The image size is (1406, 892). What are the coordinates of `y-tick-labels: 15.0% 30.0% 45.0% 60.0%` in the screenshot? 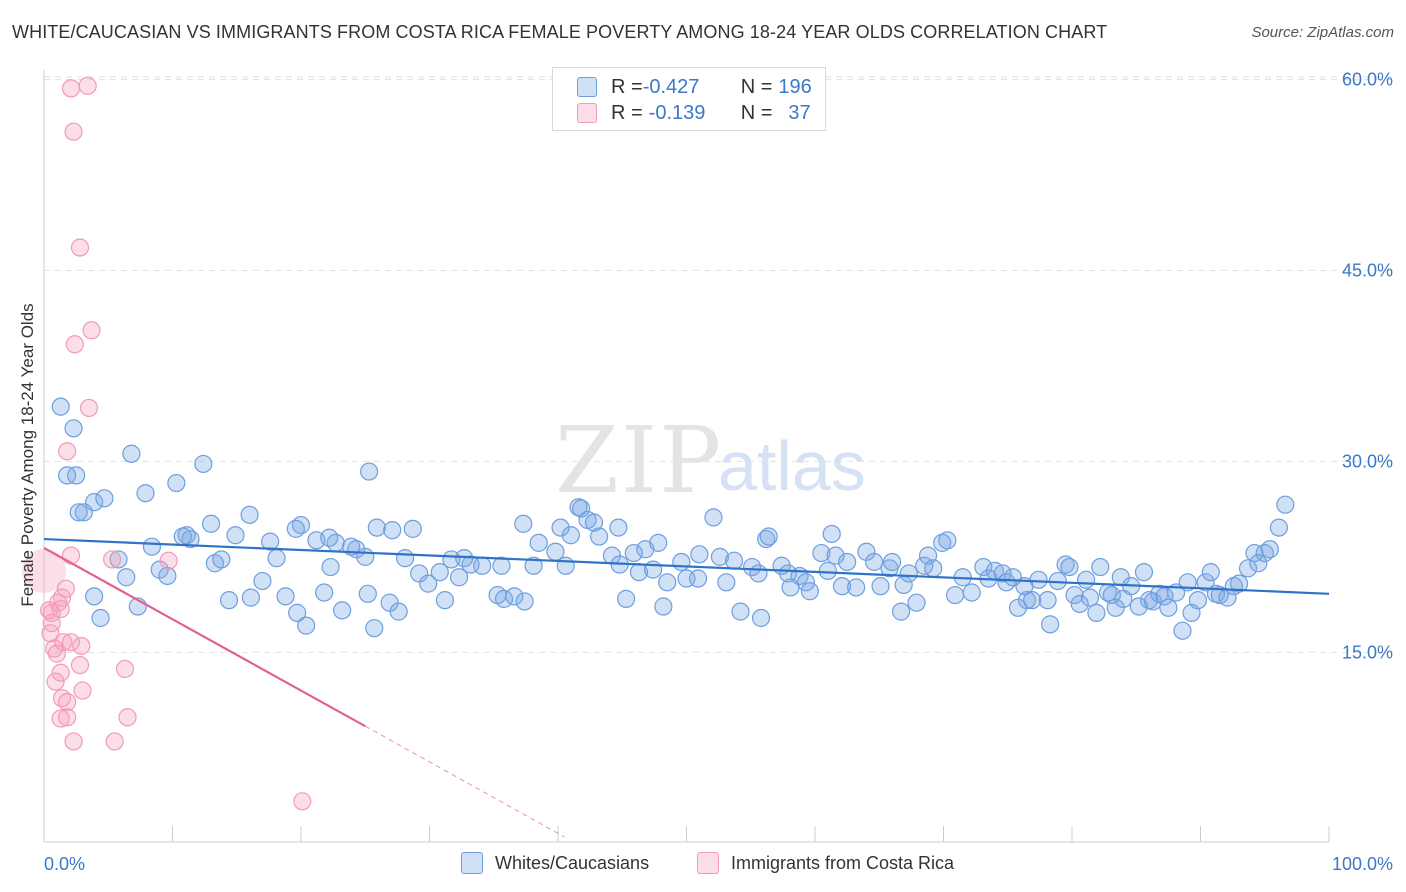 It's located at (1367, 366).